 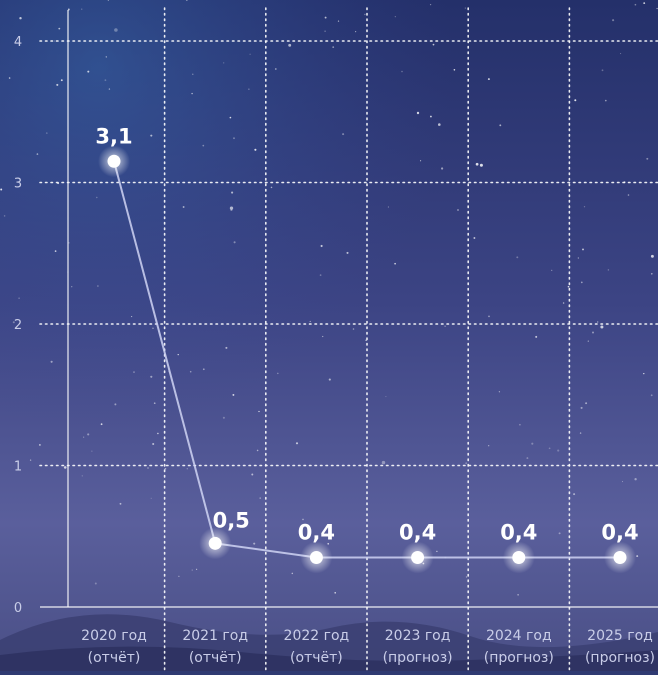 What do you see at coordinates (18, 184) in the screenshot?
I see `y-tick-label: 3` at bounding box center [18, 184].